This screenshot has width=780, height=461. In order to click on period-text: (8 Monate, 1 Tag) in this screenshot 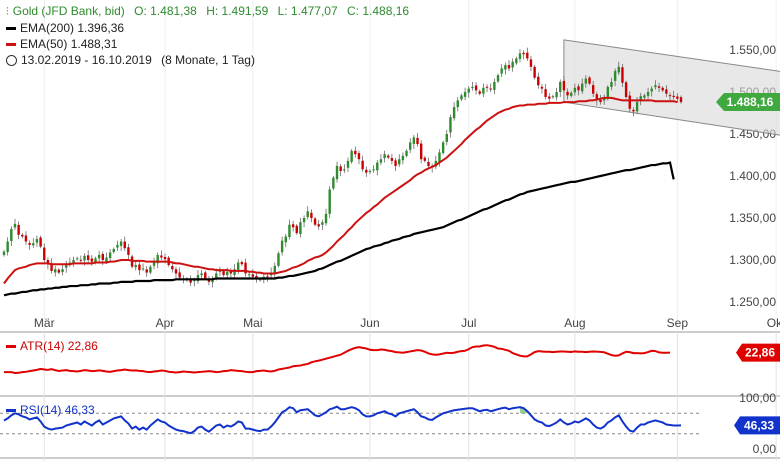, I will do `click(208, 60)`.